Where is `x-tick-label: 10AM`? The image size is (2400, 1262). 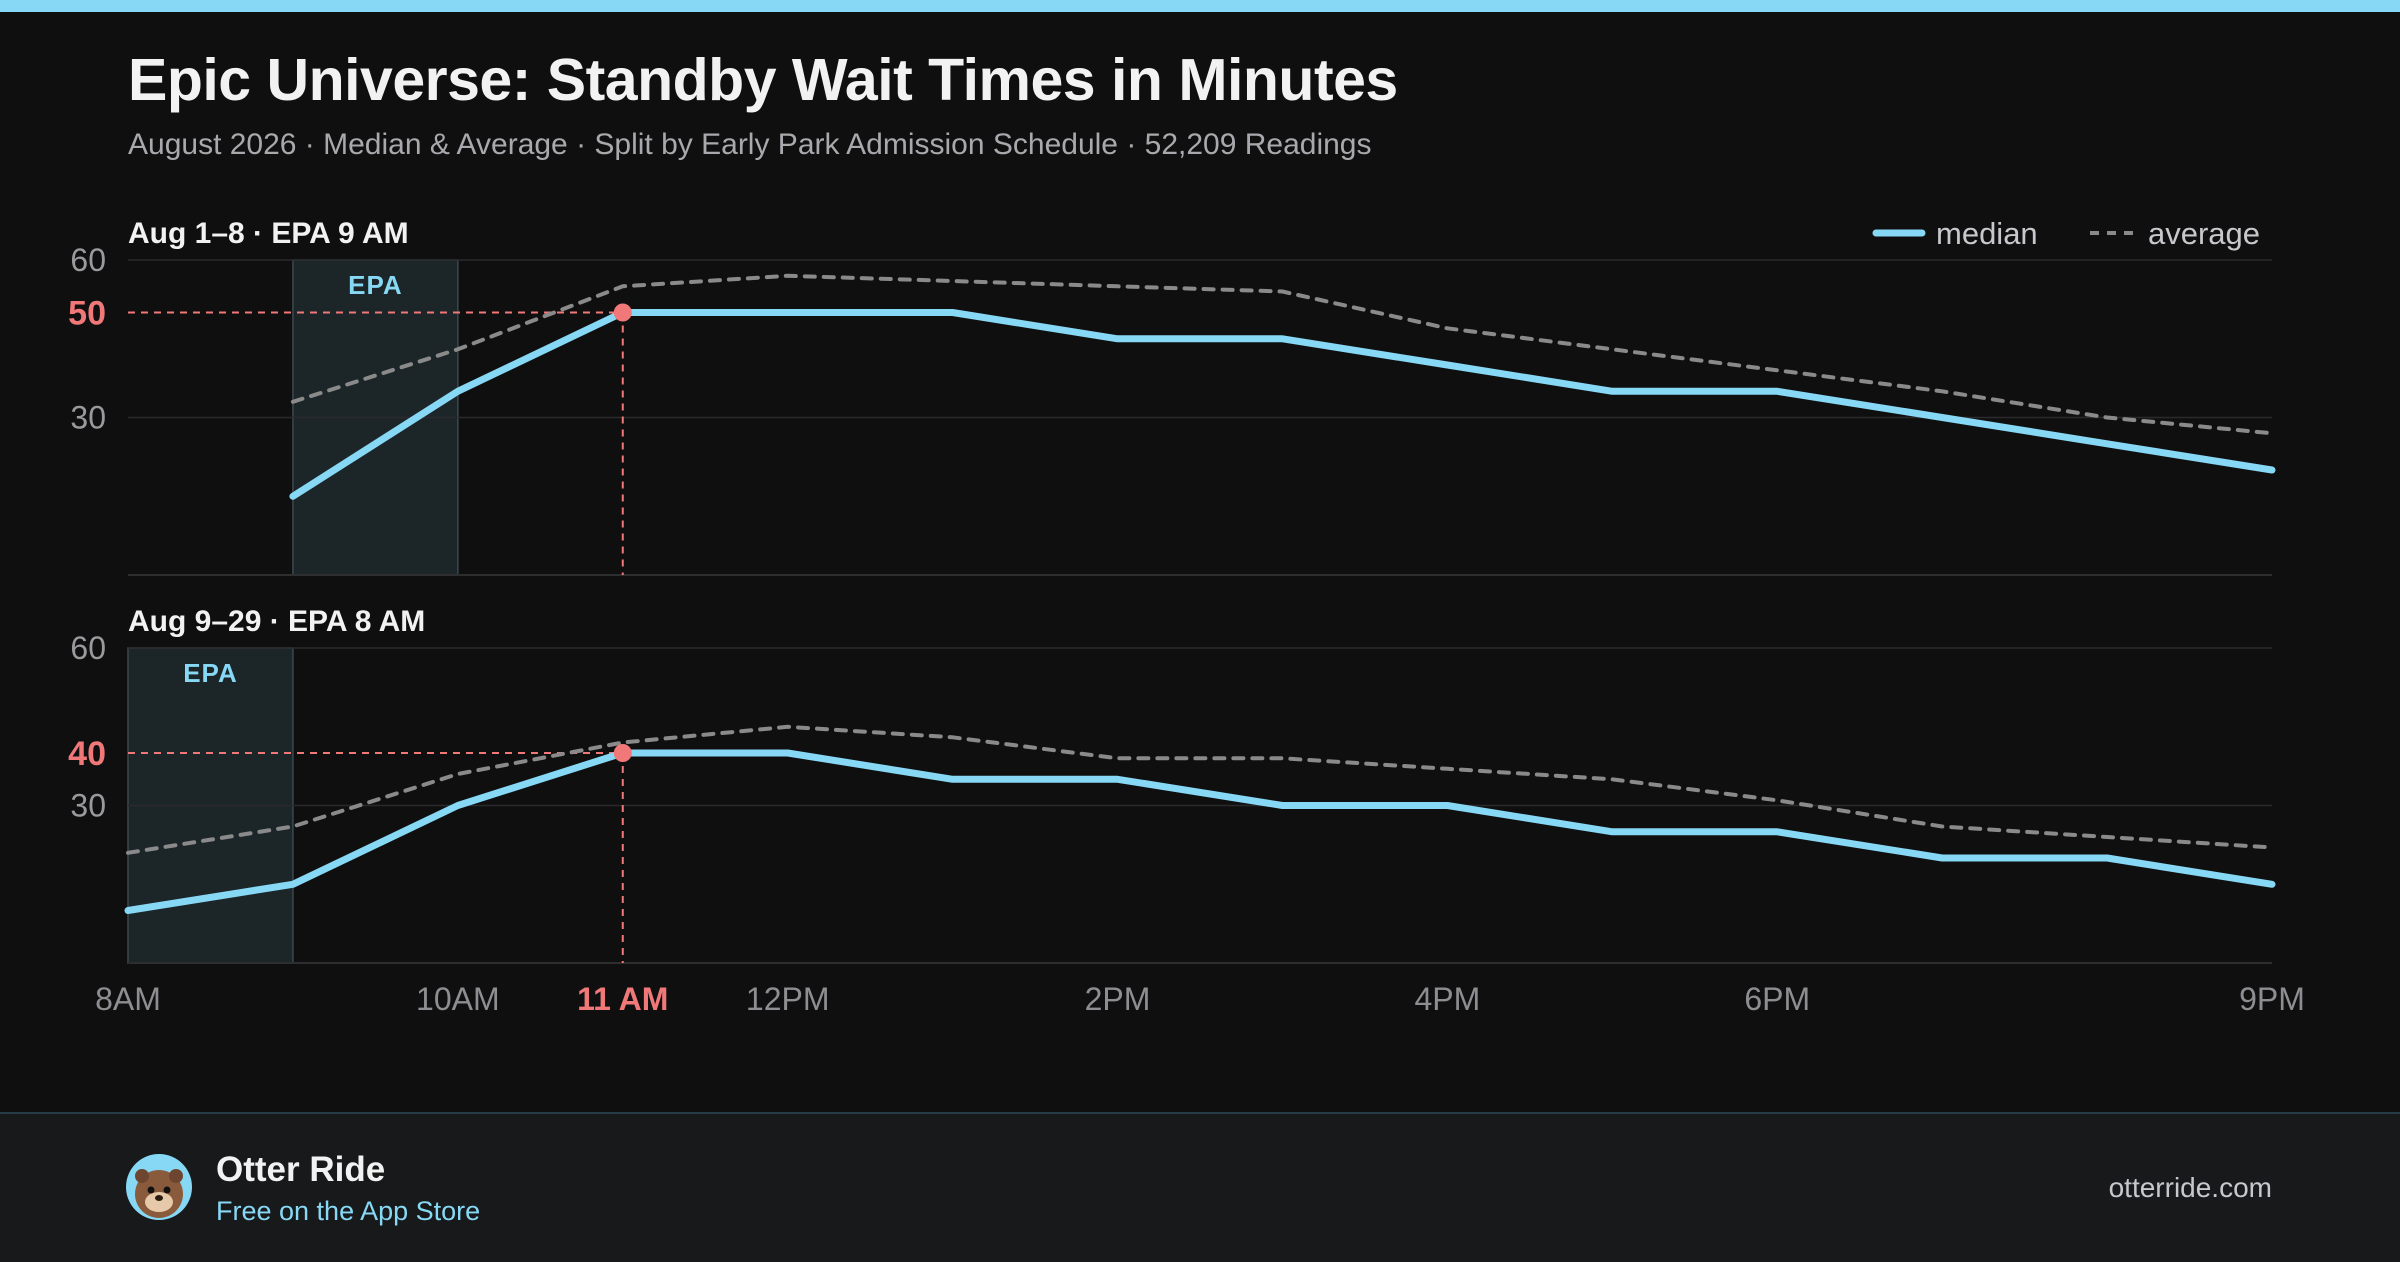
x-tick-label: 10AM is located at coordinates (458, 999).